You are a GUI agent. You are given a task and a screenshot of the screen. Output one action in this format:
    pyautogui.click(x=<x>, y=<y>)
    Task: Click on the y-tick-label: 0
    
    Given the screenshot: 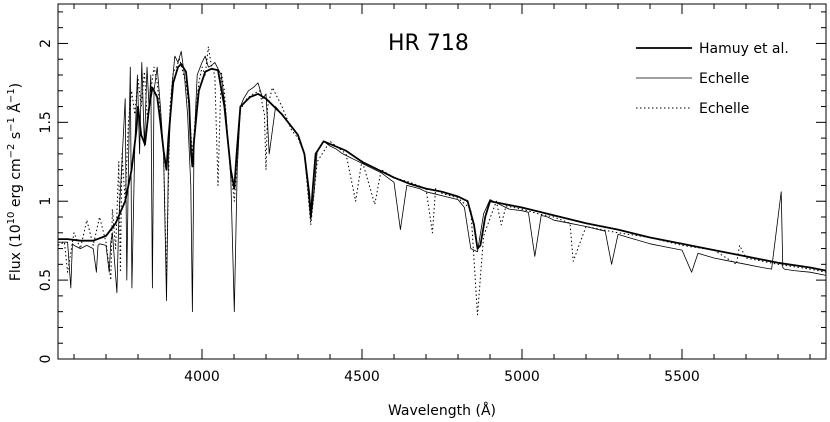 What is the action you would take?
    pyautogui.click(x=46, y=359)
    